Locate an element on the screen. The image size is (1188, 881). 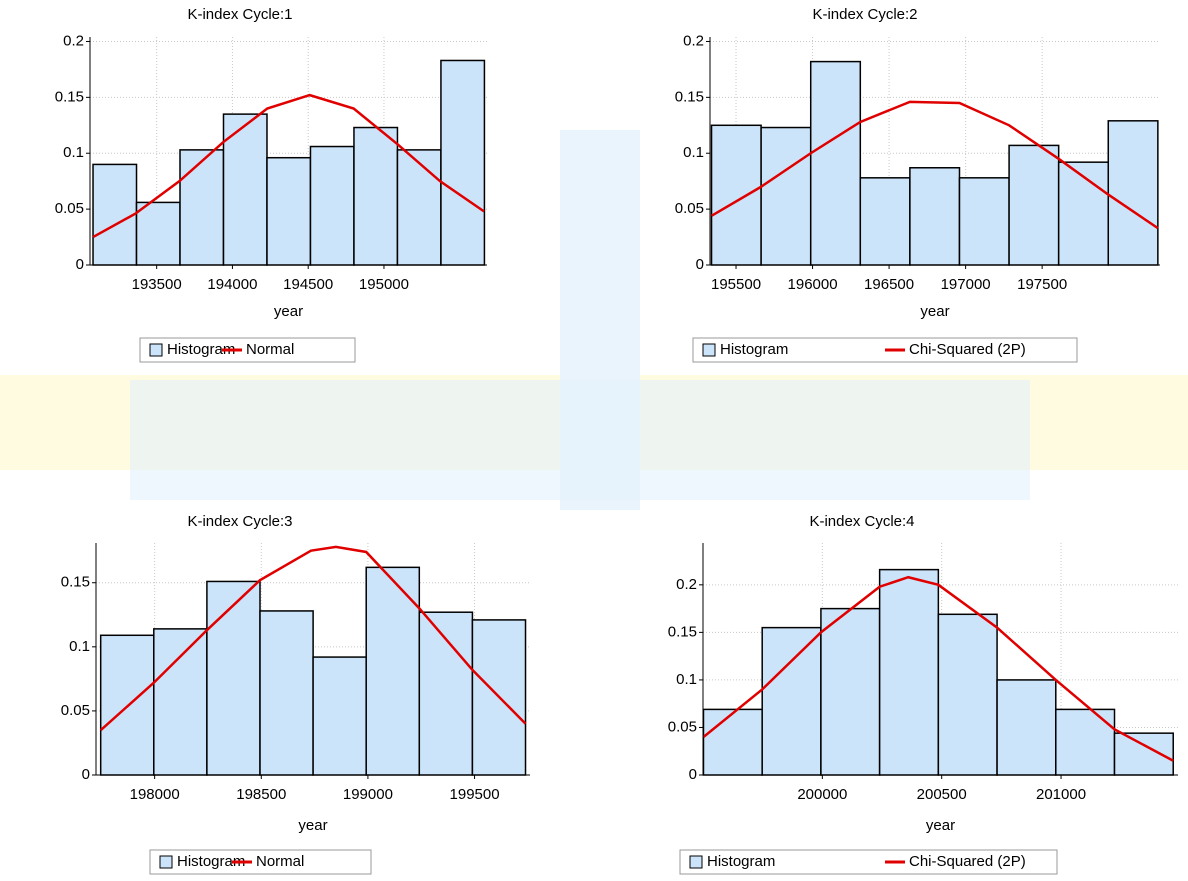
chart-title: K-index Cycle:4 is located at coordinates (861, 521).